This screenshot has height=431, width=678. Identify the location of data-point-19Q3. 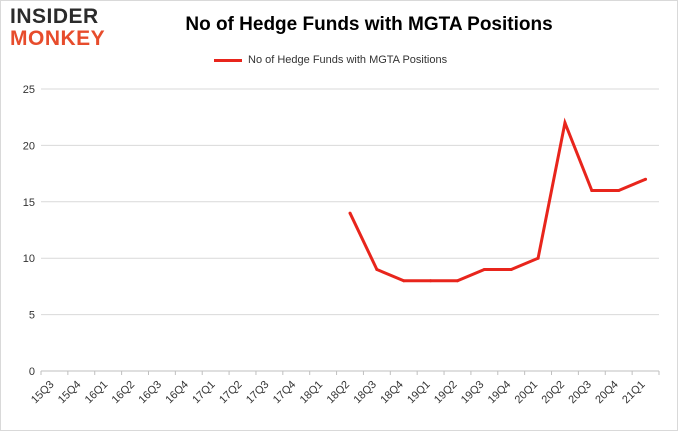
(484, 269).